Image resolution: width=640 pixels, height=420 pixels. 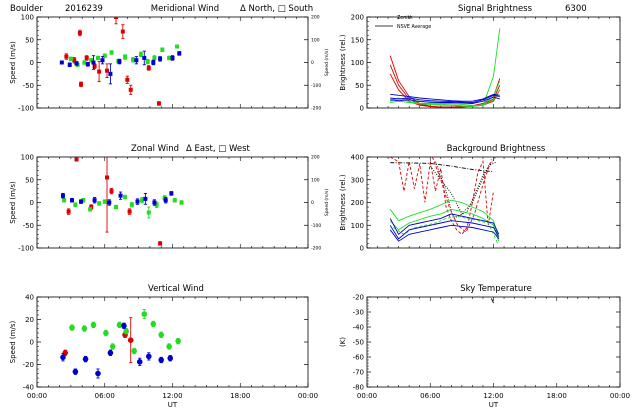 What do you see at coordinates (173, 405) in the screenshot?
I see `vertical-xlabel: UT` at bounding box center [173, 405].